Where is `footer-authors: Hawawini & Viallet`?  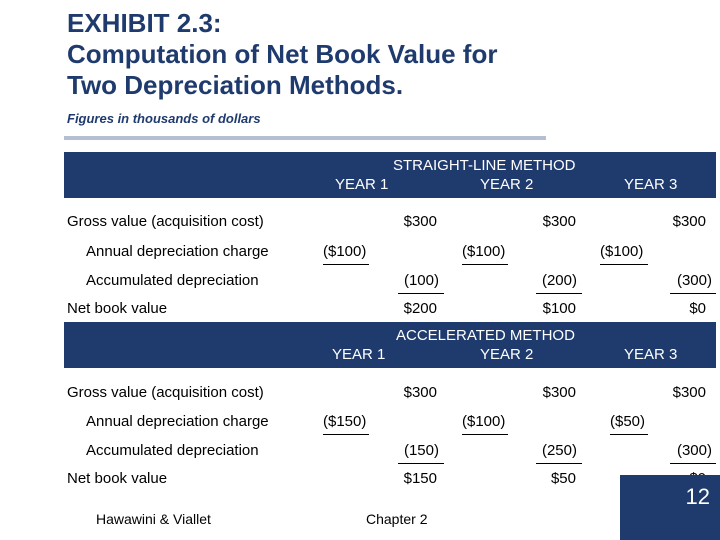 footer-authors: Hawawini & Viallet is located at coordinates (153, 519).